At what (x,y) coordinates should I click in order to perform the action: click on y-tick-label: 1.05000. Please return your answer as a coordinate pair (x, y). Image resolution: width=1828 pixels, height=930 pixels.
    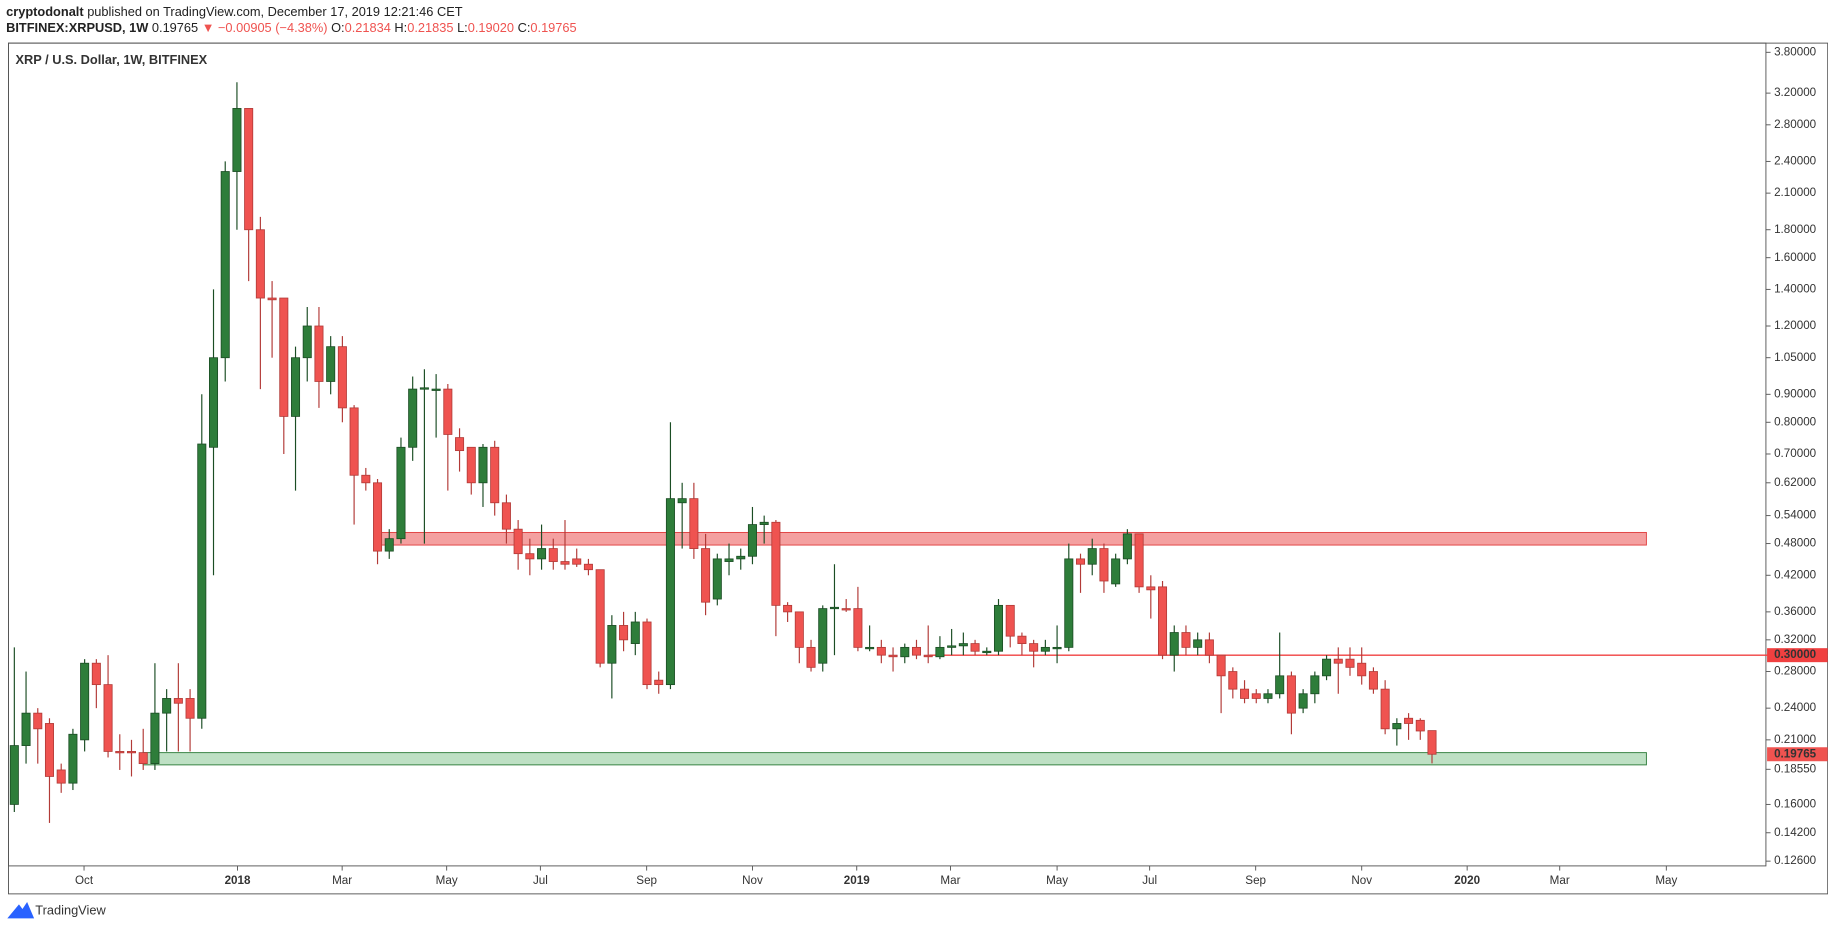
    Looking at the image, I should click on (1795, 357).